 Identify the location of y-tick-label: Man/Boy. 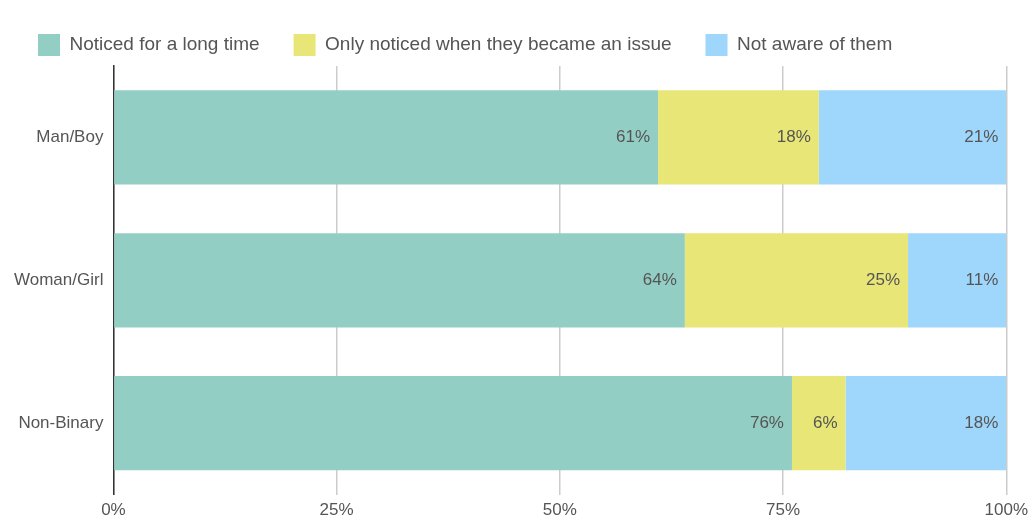
(70, 137).